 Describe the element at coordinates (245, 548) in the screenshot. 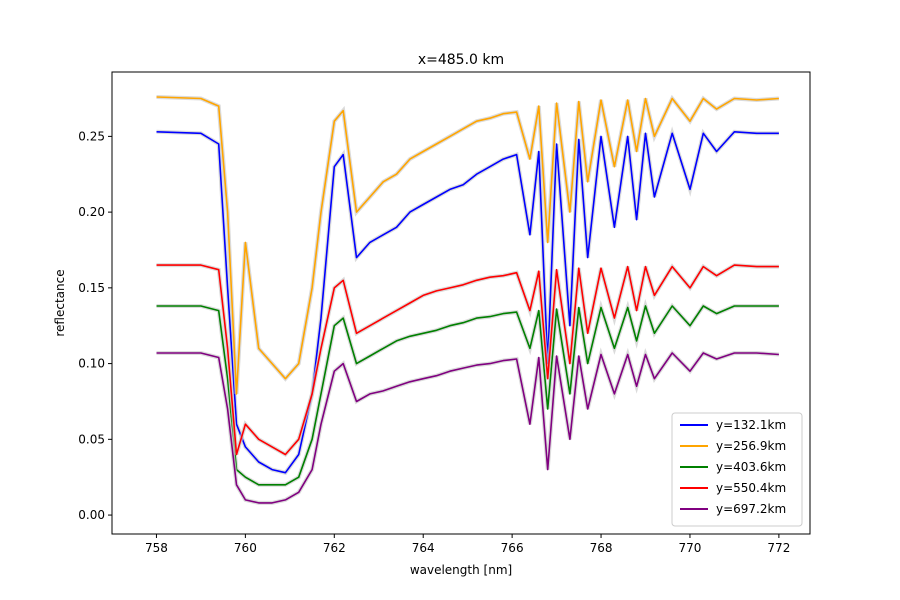

I see `x-tick-label: 760` at that location.